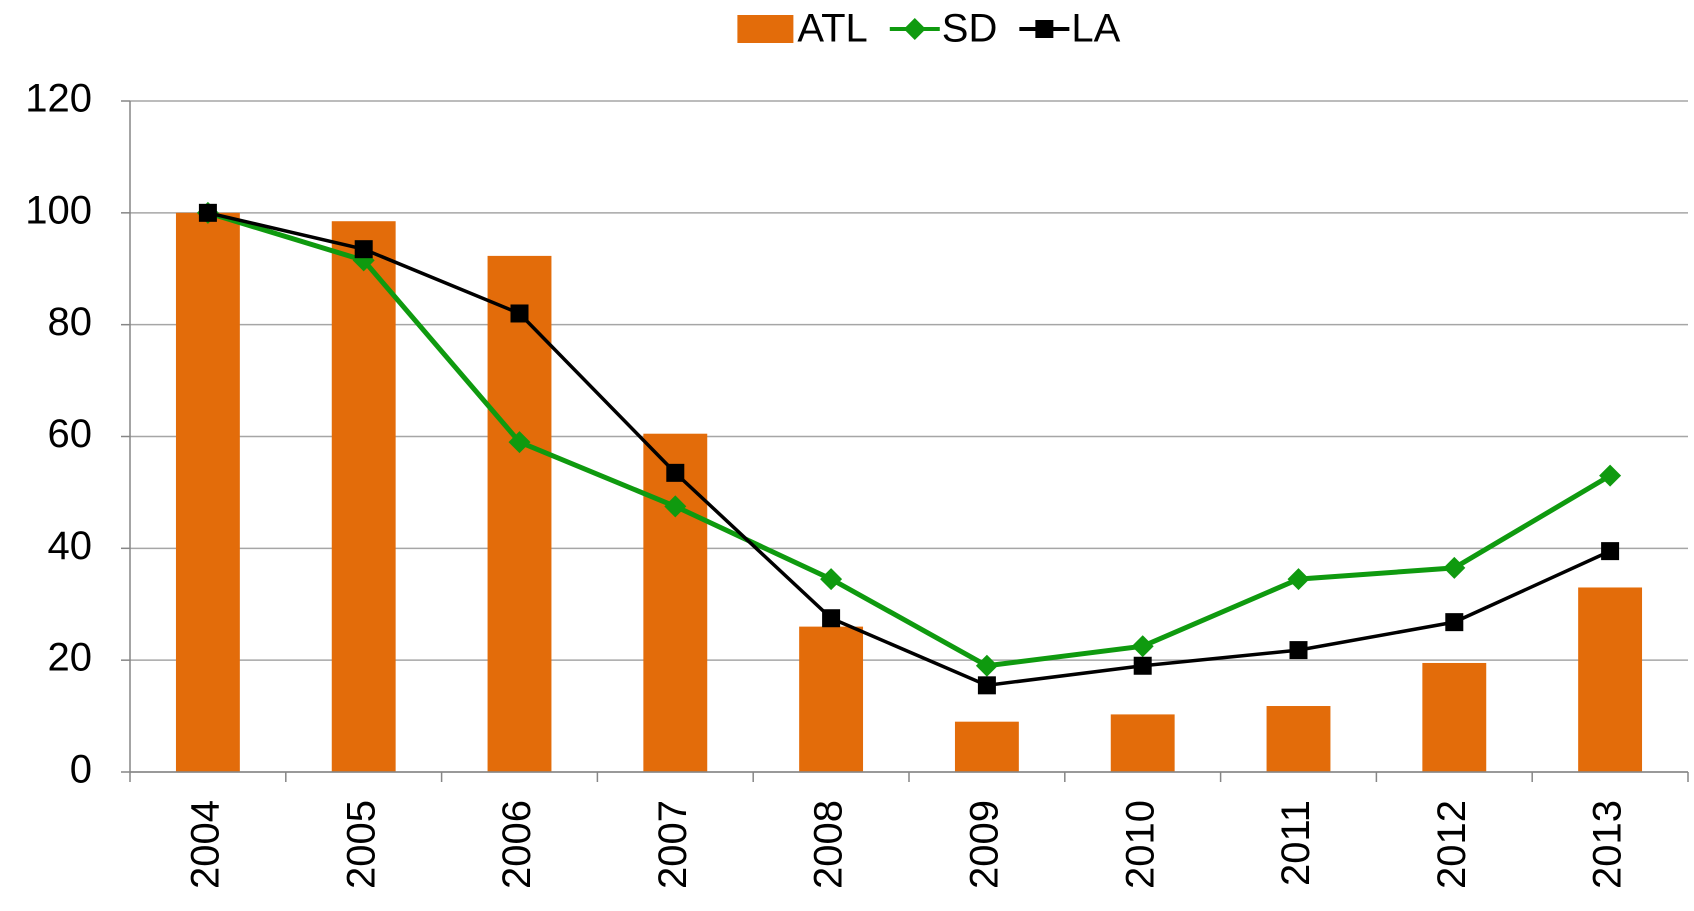 This screenshot has width=1694, height=911. Describe the element at coordinates (1608, 844) in the screenshot. I see `x-tick-label: 2013` at that location.